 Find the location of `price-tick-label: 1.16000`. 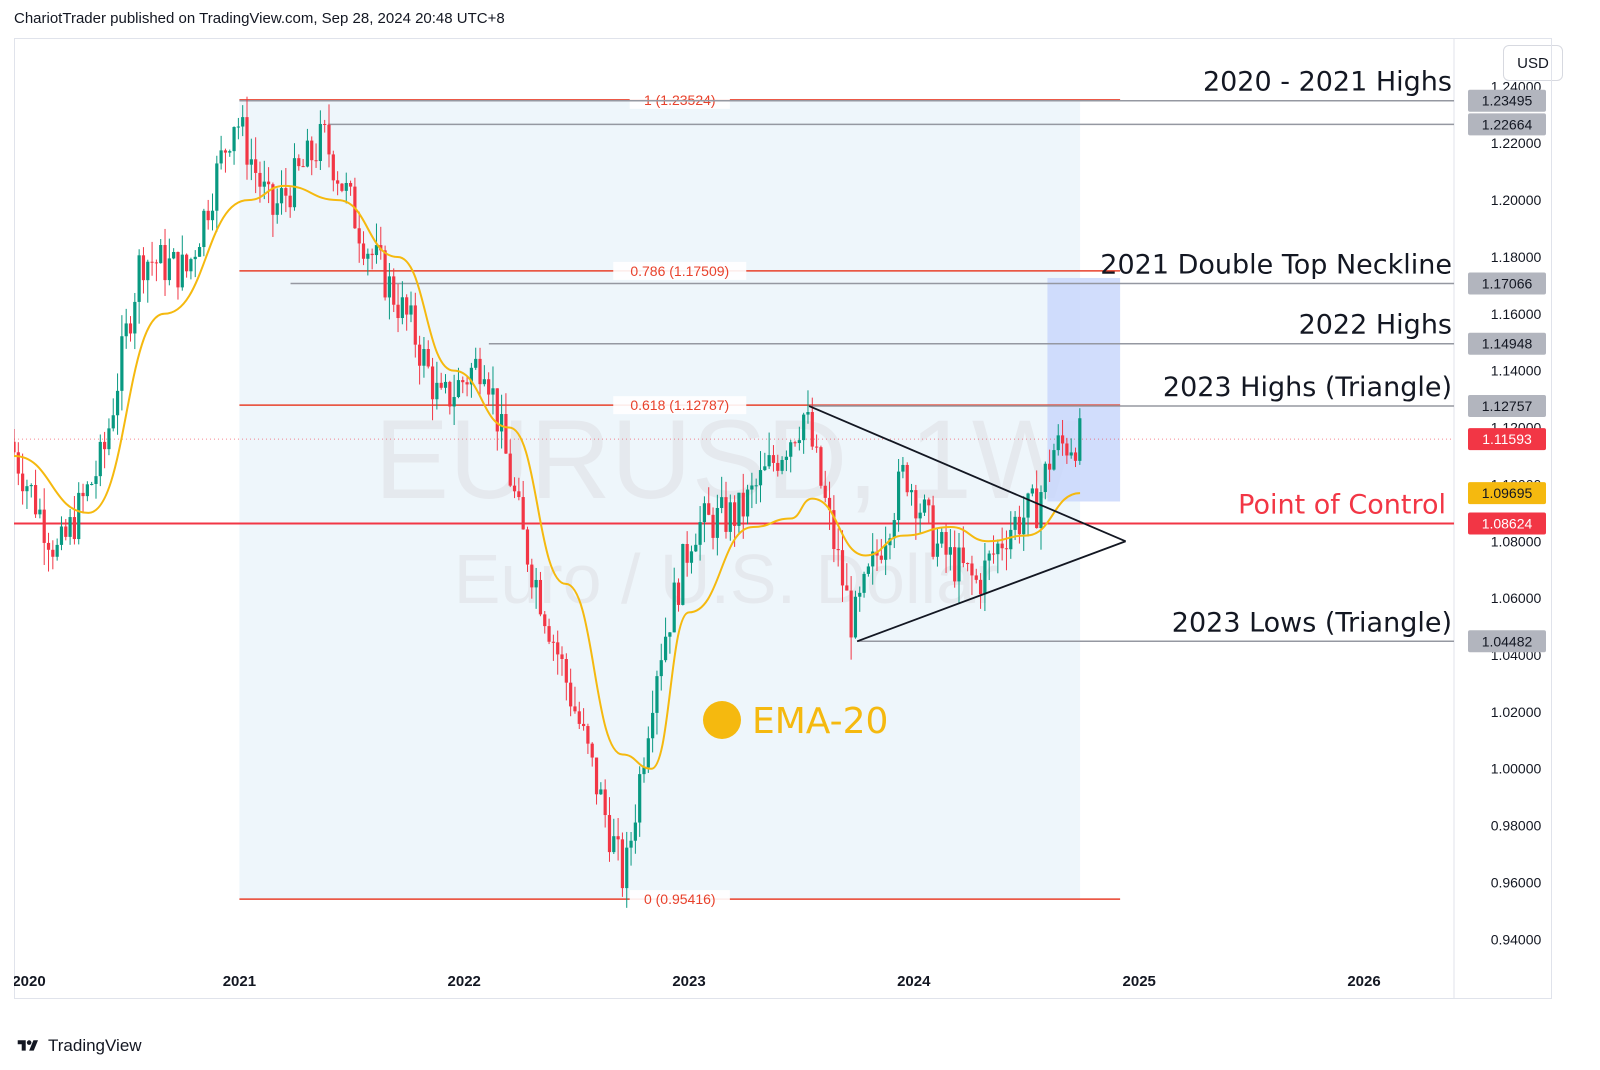

price-tick-label: 1.16000 is located at coordinates (1516, 314).